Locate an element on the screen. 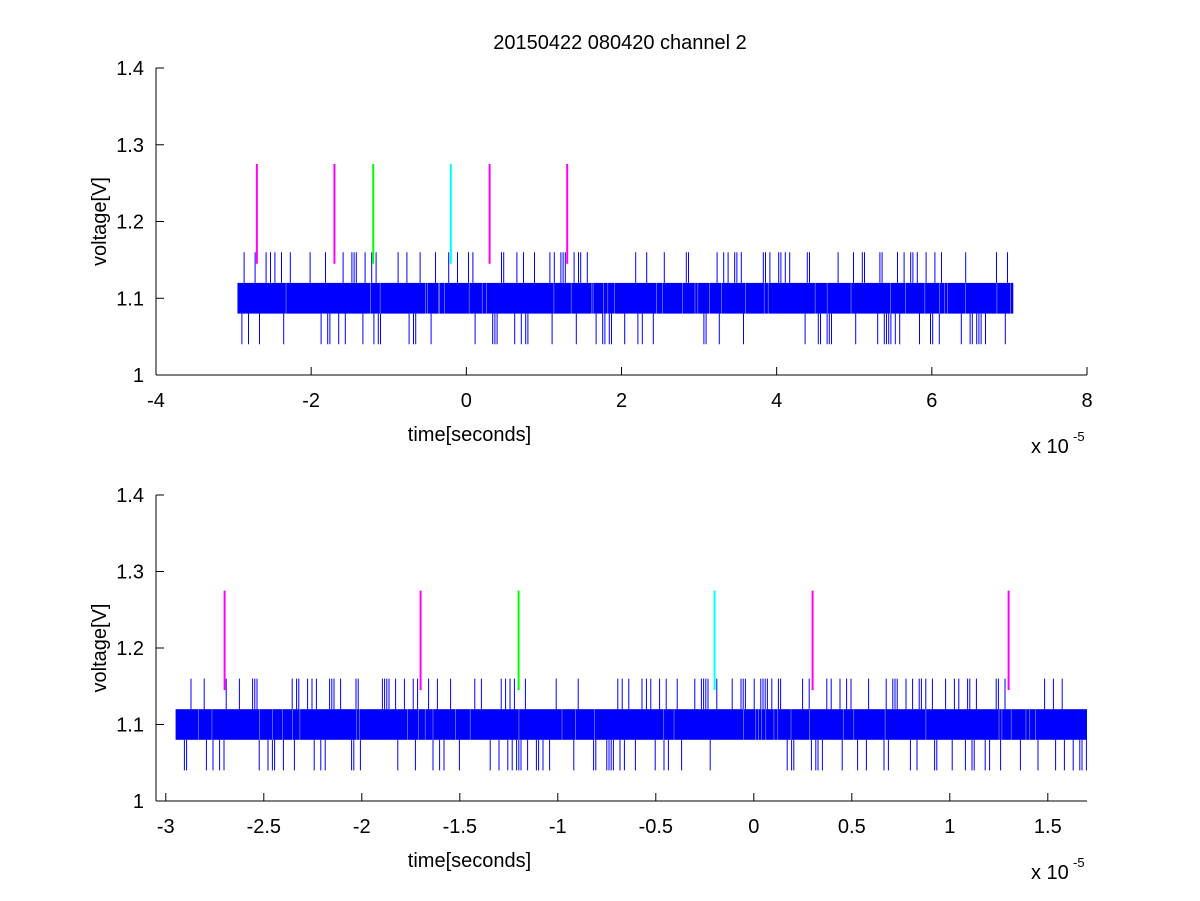 This screenshot has height=901, width=1200. x-tick-label: -2.5 is located at coordinates (264, 827).